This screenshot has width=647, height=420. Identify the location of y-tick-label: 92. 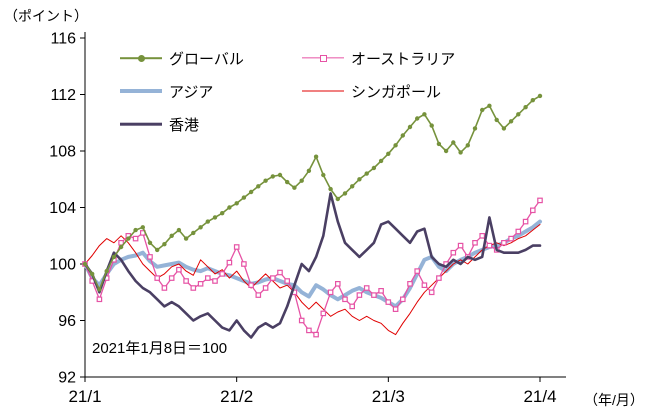
(67, 378).